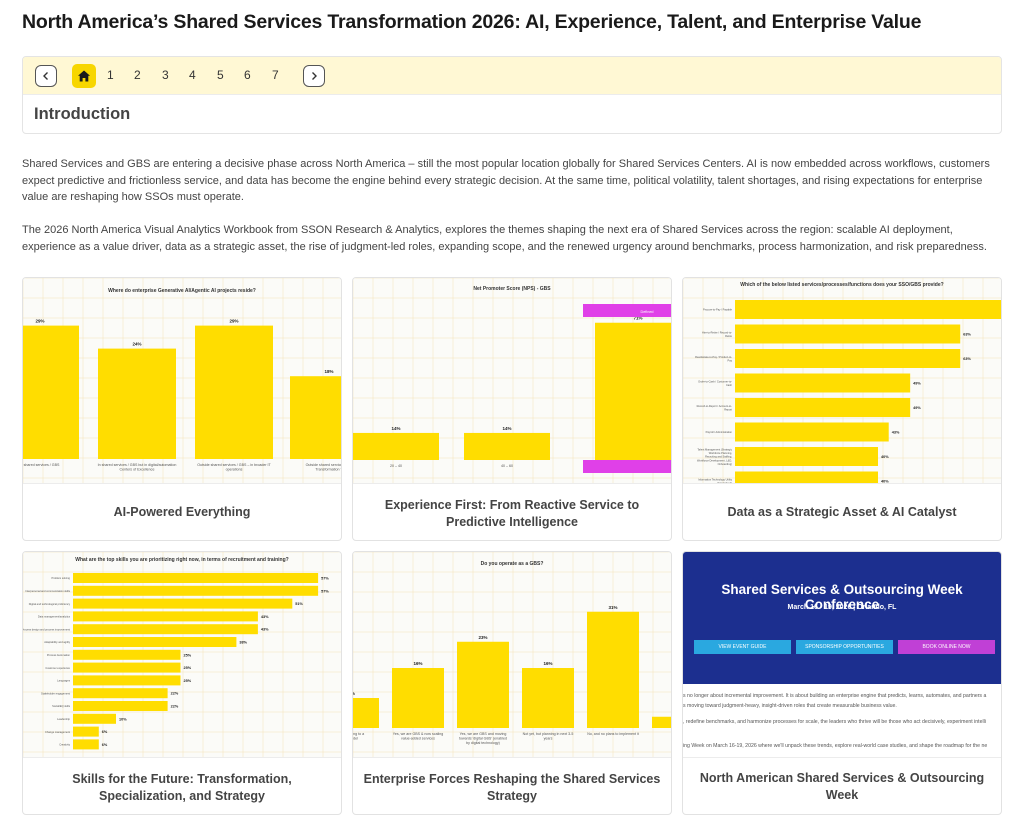 The height and width of the screenshot is (829, 1024). I want to click on page-link-5: 5, so click(220, 75).